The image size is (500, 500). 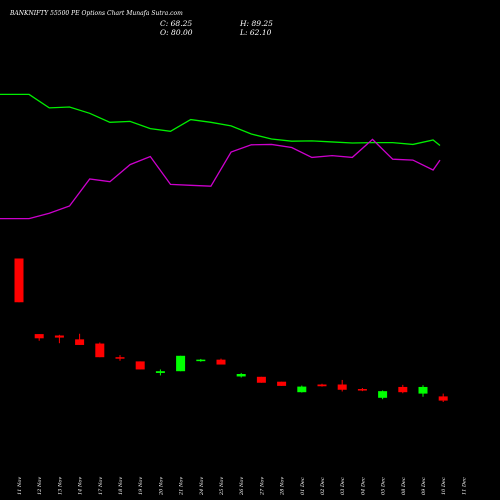 I want to click on date-tick-label: 24 Nov, so click(x=202, y=486).